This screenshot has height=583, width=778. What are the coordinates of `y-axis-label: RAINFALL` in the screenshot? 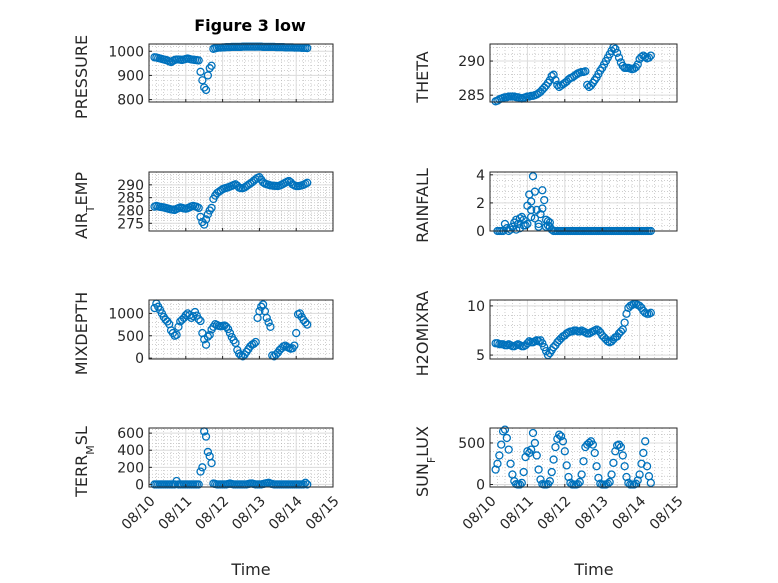 It's located at (422, 205).